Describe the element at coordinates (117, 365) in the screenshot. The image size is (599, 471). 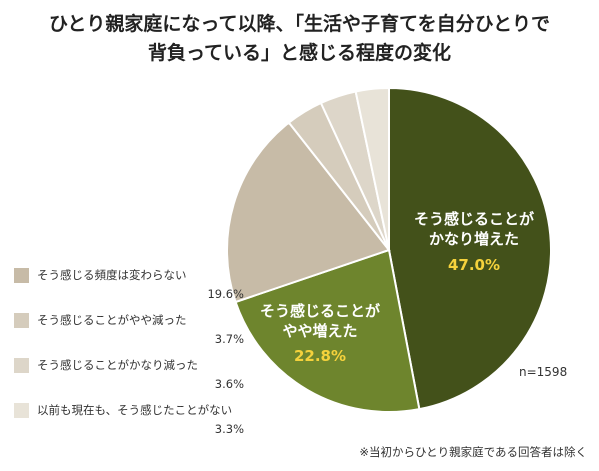
I see `legend-label-greatly-decreased: そう感じることがかなり減った` at that location.